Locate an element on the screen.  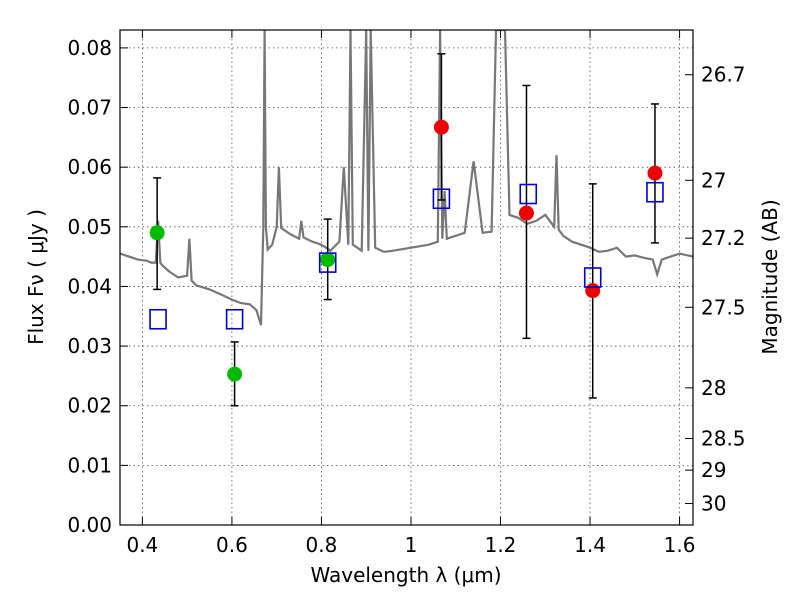
y2-axis-label: Magnitude (AB) is located at coordinates (770, 276).